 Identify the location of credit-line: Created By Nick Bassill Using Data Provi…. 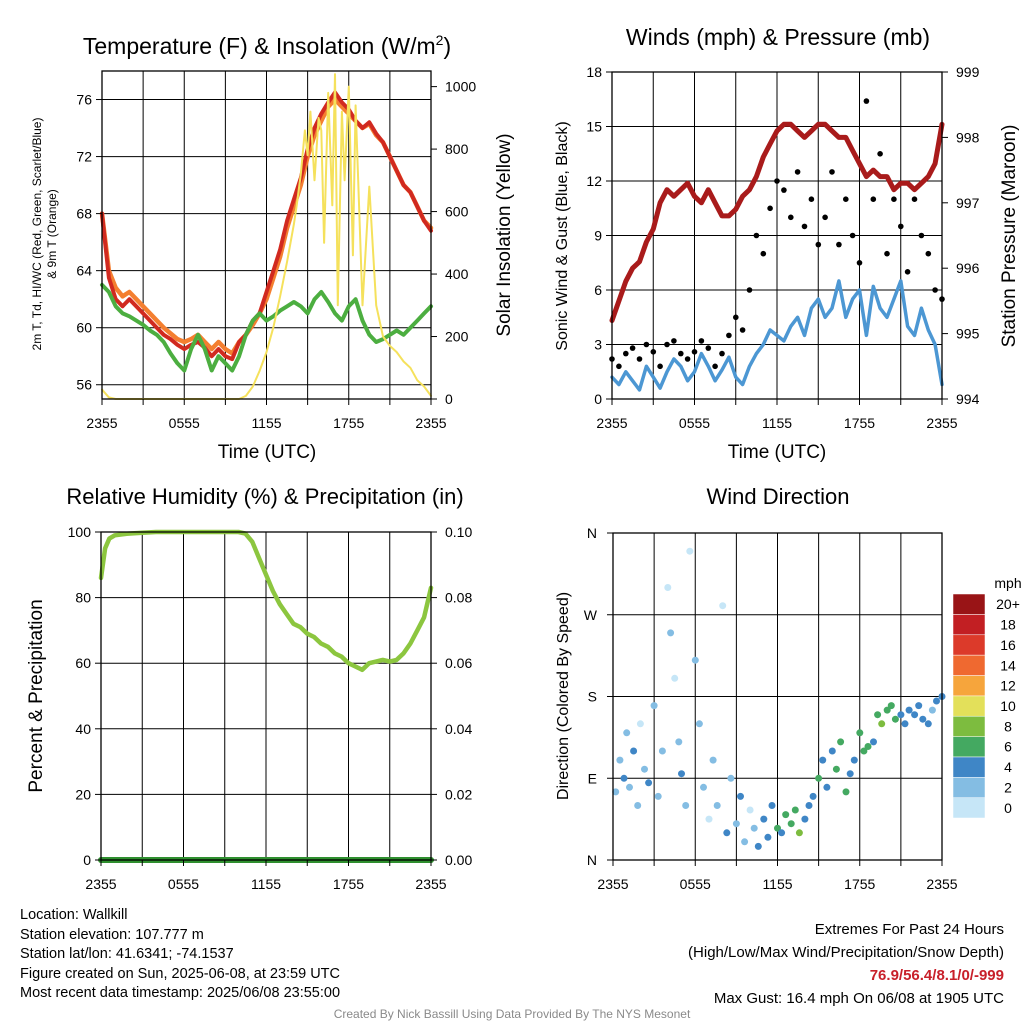
(512, 1014).